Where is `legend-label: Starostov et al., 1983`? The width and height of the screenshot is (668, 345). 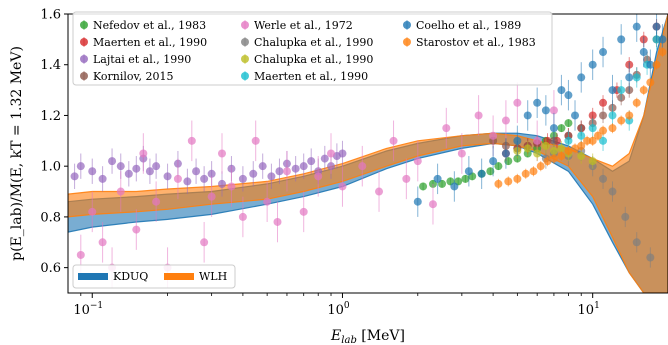
legend-label: Starostov et al., 1983 is located at coordinates (476, 42).